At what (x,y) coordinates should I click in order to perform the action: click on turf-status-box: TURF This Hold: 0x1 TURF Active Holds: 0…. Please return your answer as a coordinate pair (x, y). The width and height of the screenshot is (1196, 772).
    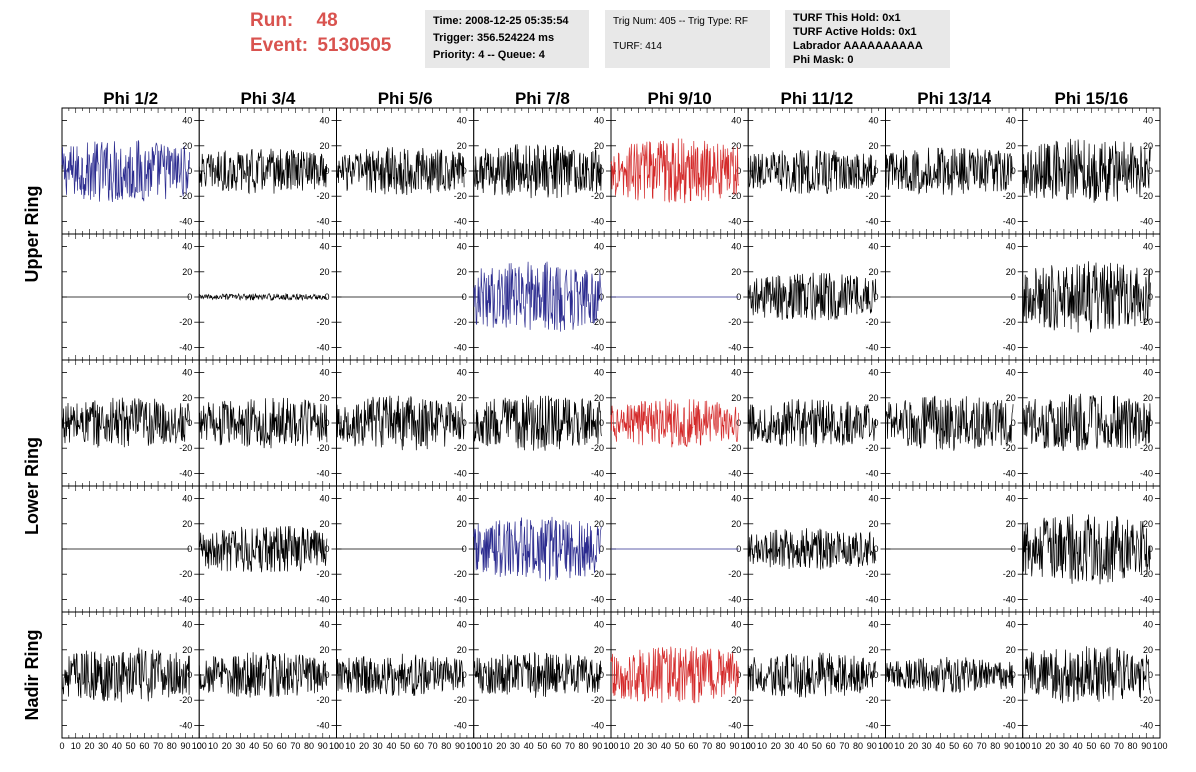
    Looking at the image, I should click on (867, 39).